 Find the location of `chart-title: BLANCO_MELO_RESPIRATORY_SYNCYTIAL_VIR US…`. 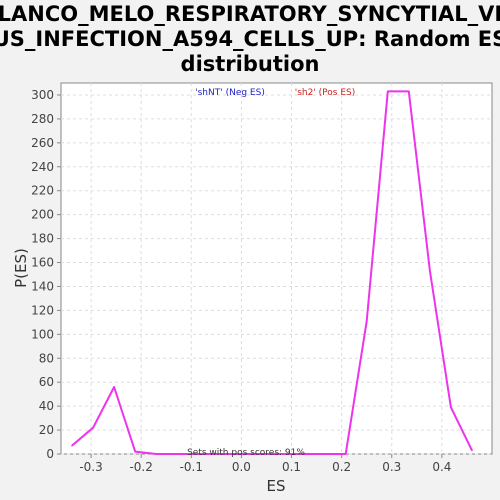

chart-title: BLANCO_MELO_RESPIRATORY_SYNCYTIAL_VIR US… is located at coordinates (250, 39).